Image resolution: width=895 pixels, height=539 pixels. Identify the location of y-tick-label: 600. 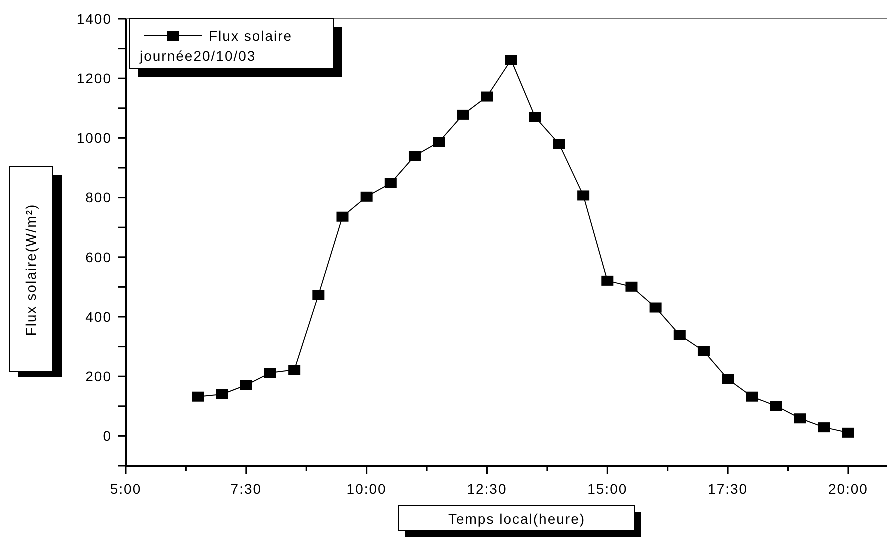
(99, 257).